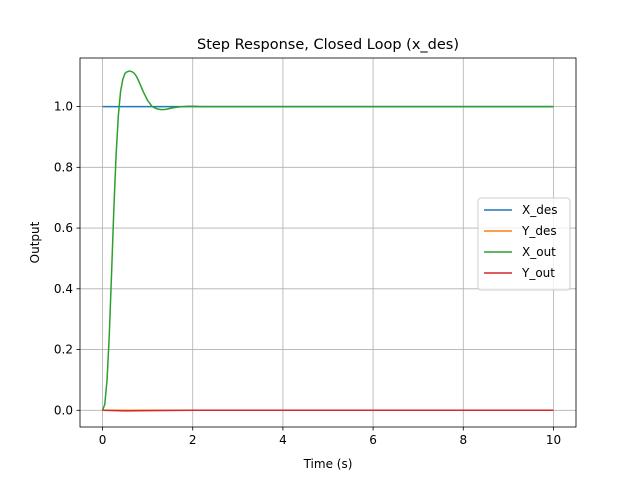 This screenshot has width=640, height=480. I want to click on y-tick-label: 0.6, so click(63, 228).